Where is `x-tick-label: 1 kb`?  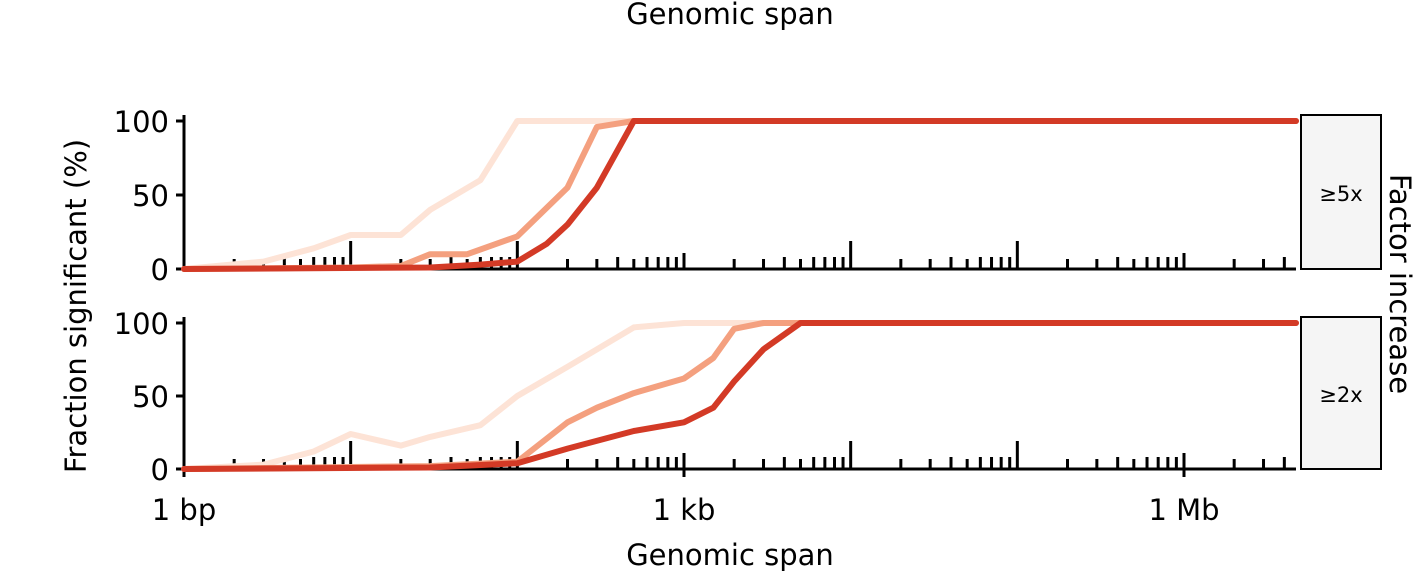
x-tick-label: 1 kb is located at coordinates (684, 510).